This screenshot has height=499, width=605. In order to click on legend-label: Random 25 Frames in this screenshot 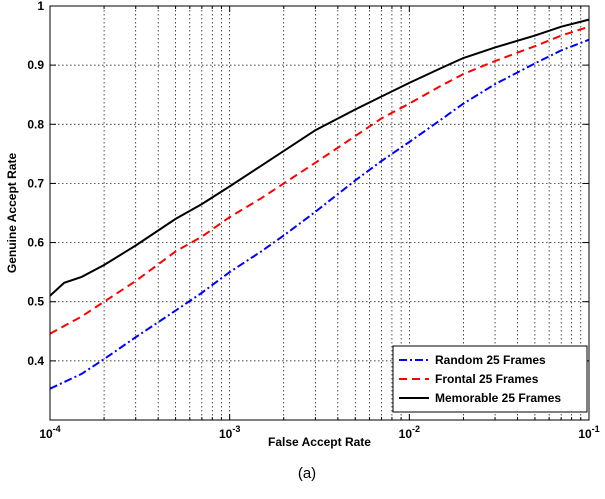, I will do `click(490, 360)`.